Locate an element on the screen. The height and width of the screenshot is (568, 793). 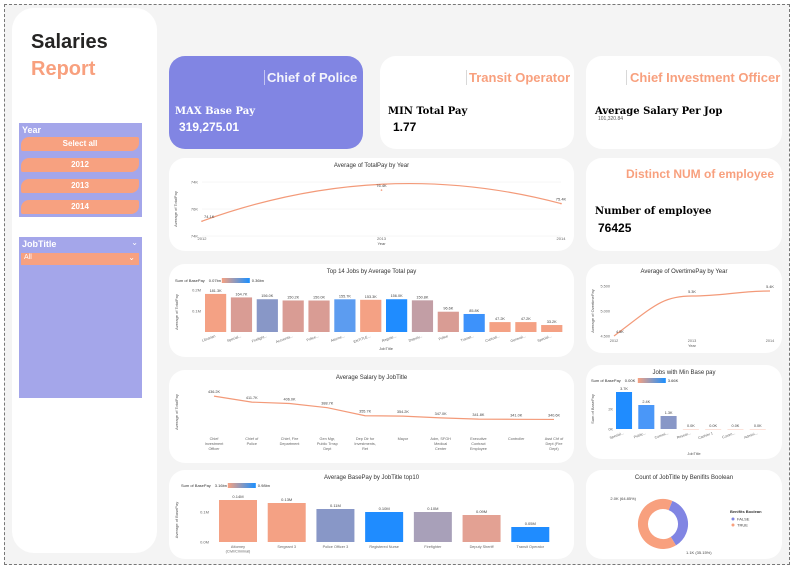
data-label: 406.0K is located at coordinates (290, 399).